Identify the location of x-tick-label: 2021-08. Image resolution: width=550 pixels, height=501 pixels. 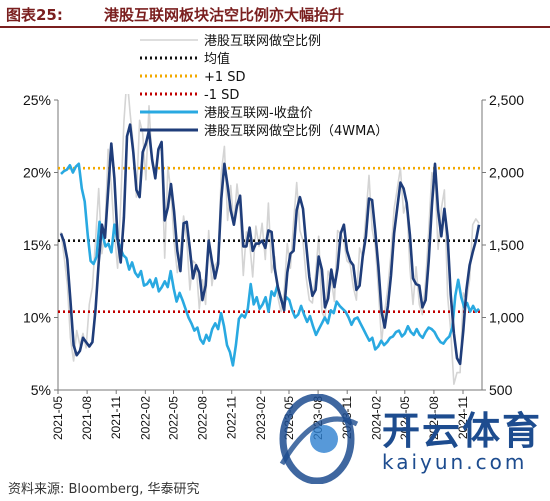
(87, 418).